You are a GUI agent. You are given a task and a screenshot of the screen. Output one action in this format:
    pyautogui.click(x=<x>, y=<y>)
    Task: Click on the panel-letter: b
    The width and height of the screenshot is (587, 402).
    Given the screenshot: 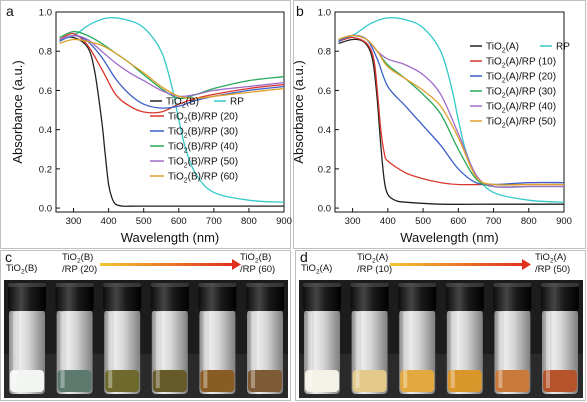 What is the action you would take?
    pyautogui.click(x=300, y=11)
    